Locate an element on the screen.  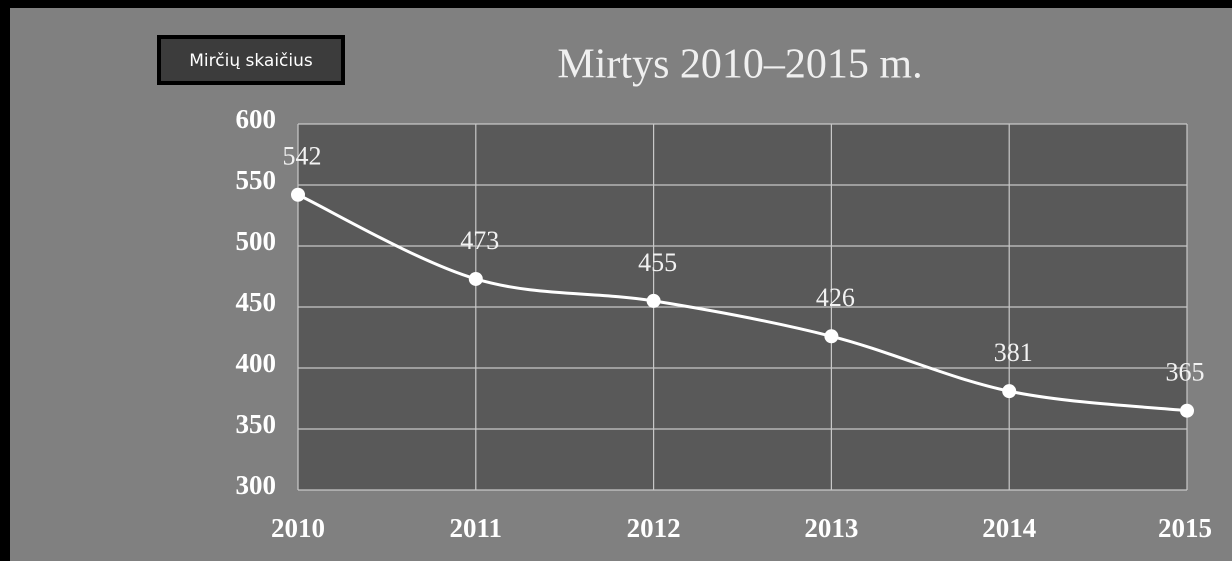
y-tick-label: 400 is located at coordinates (256, 363).